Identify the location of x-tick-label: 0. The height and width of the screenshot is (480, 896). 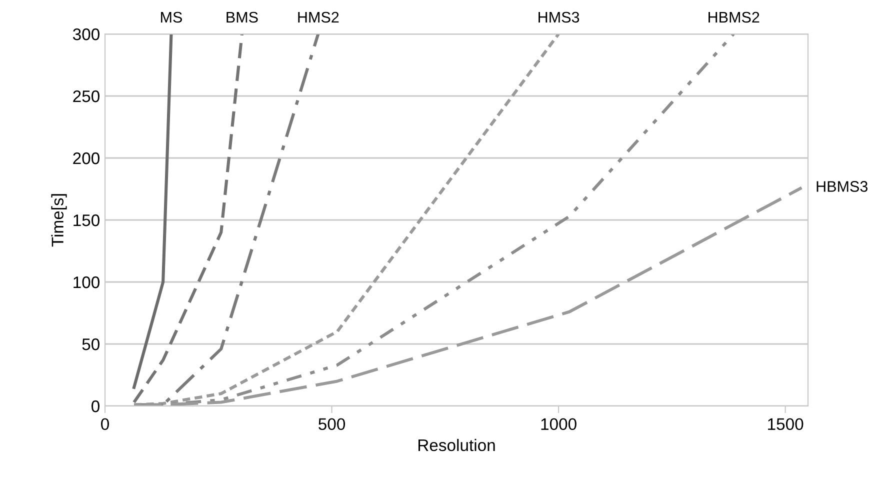
(105, 424).